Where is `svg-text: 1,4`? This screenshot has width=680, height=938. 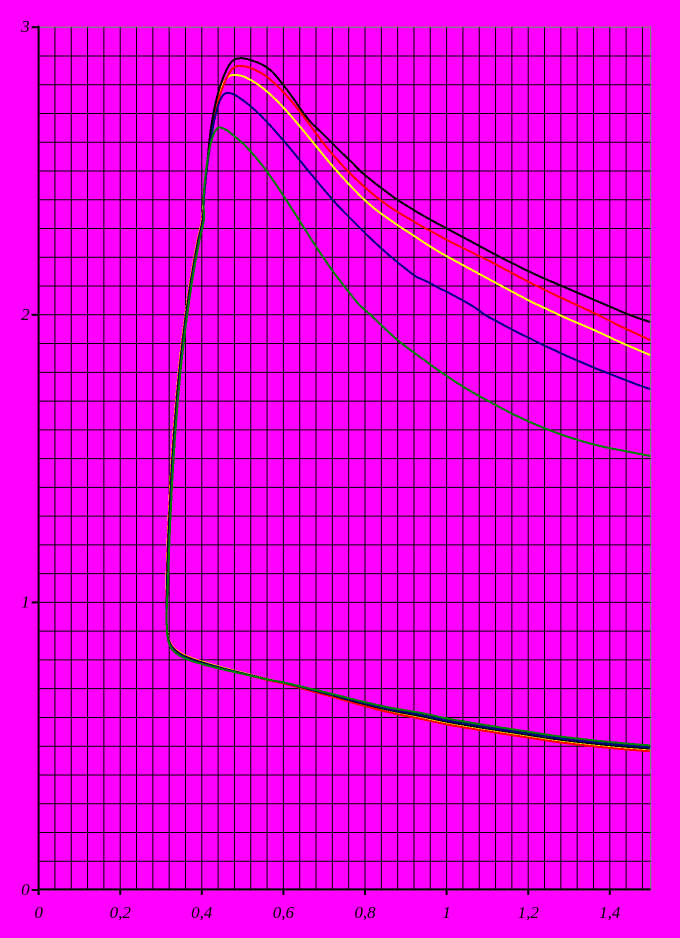
svg-text: 1,4 is located at coordinates (610, 912).